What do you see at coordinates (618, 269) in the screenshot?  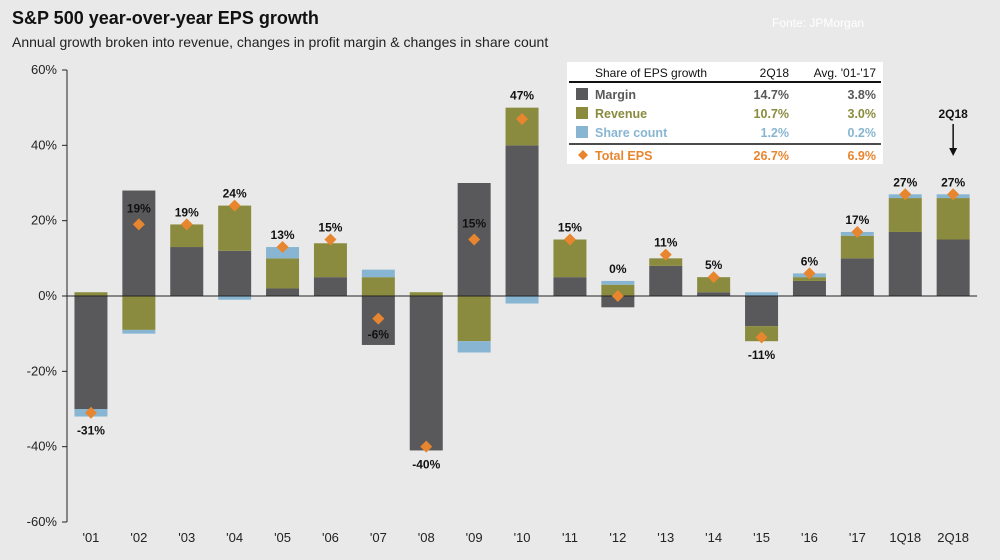 I see `total-eps-label: 0%` at bounding box center [618, 269].